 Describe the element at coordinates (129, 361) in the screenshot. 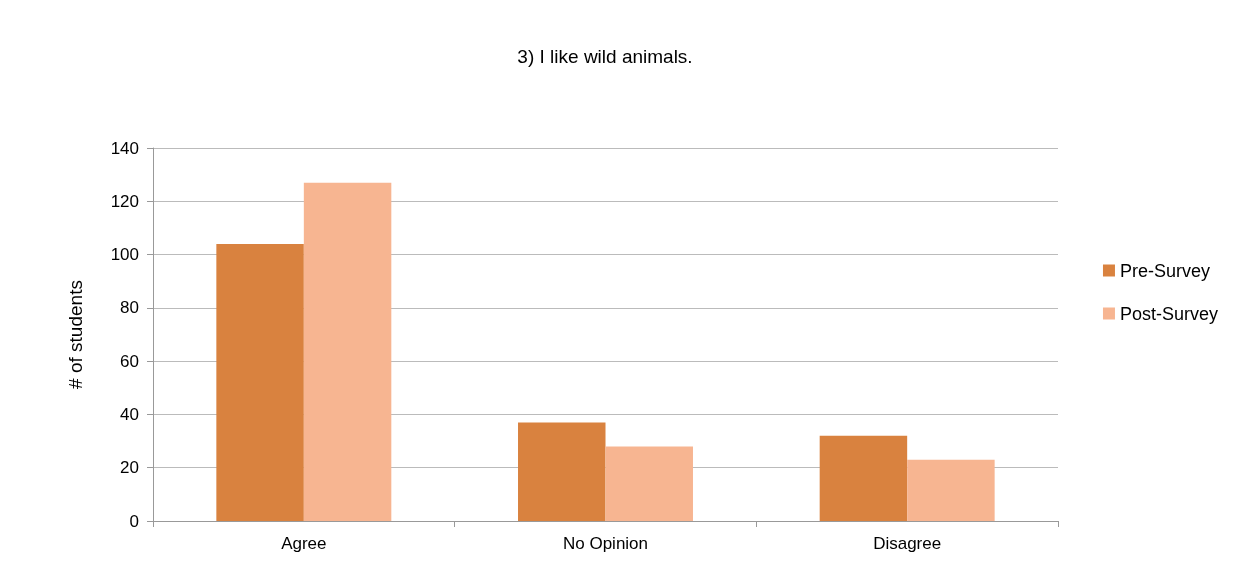

I see `y-tick-label: 60` at that location.